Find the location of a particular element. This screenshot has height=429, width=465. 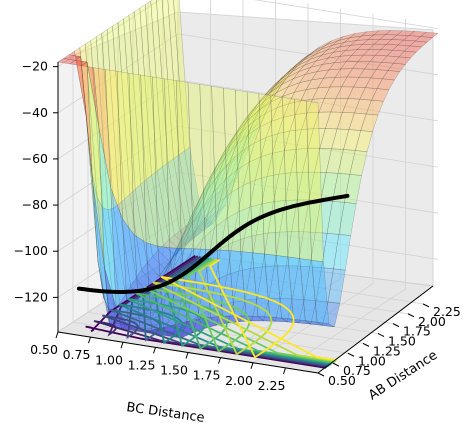

x-tick-label: 1.25 is located at coordinates (142, 364).